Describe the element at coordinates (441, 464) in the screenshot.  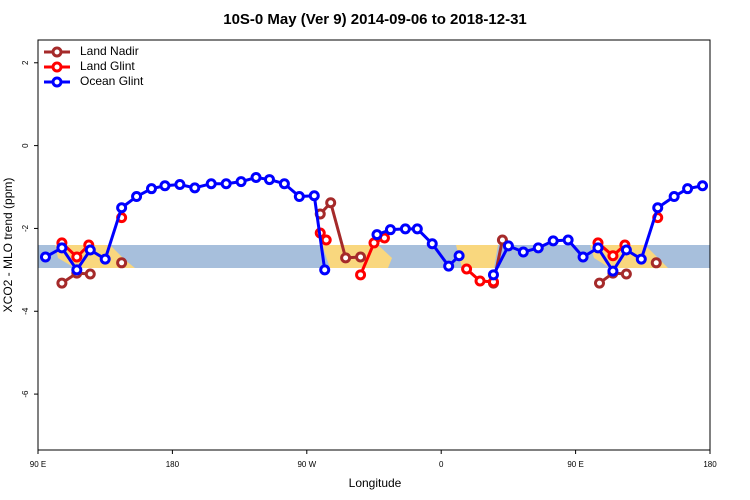
I see `x-tick-label: 0` at that location.